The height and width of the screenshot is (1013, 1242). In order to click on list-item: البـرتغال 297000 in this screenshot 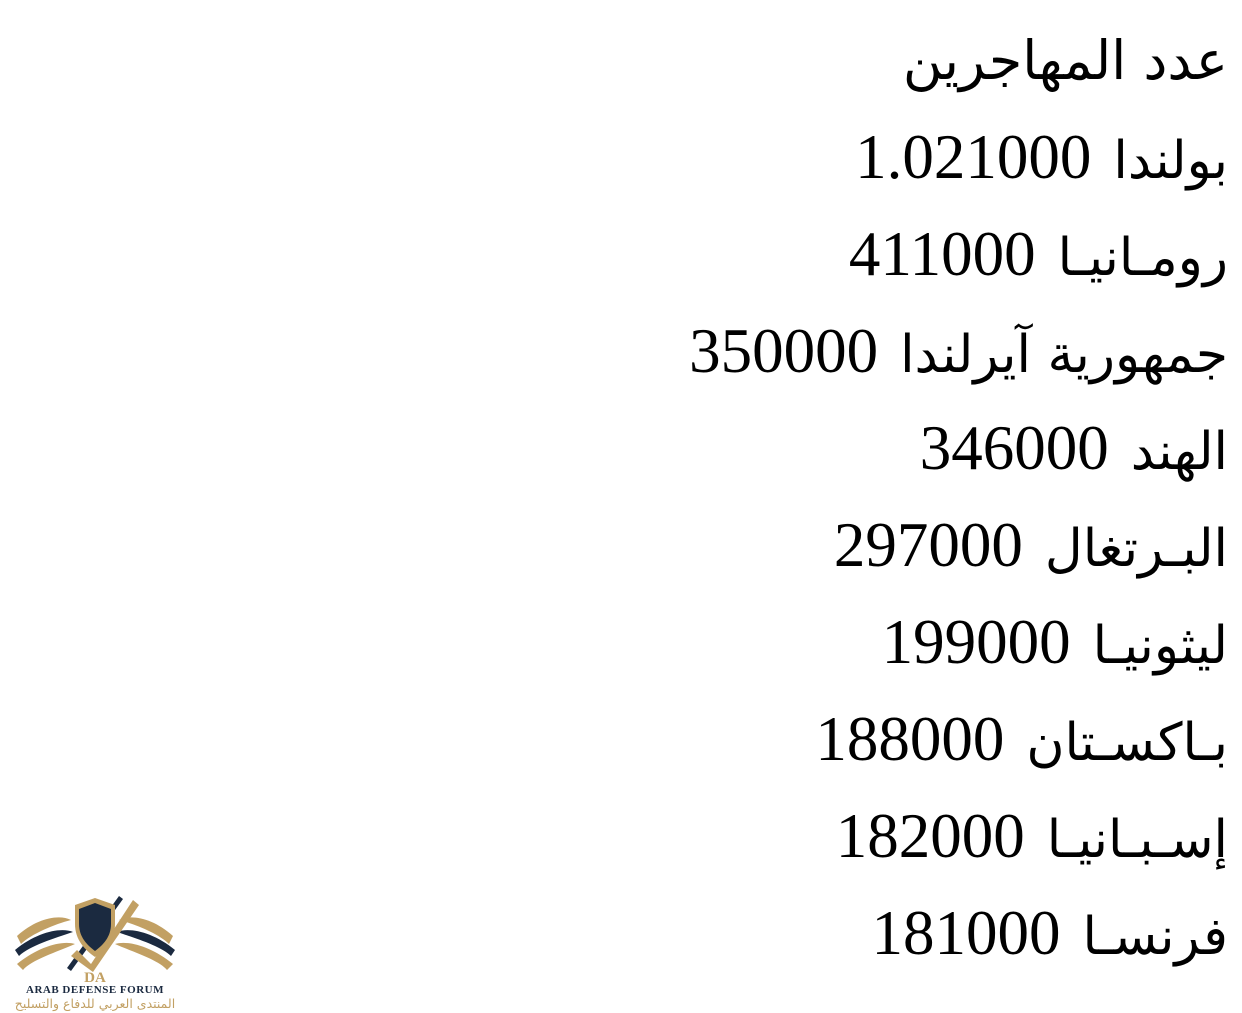, I will do `click(958, 545)`.